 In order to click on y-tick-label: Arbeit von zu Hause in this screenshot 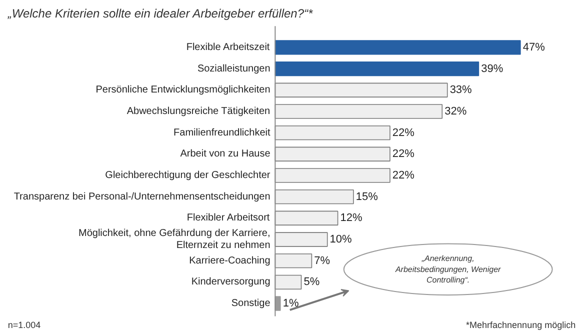, I will do `click(225, 154)`.